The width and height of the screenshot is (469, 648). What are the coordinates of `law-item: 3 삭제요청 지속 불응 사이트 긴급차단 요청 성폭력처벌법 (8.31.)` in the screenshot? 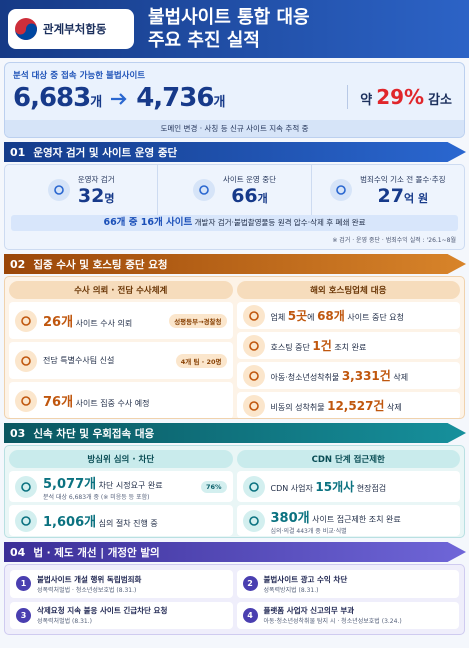 It's located at (121, 615).